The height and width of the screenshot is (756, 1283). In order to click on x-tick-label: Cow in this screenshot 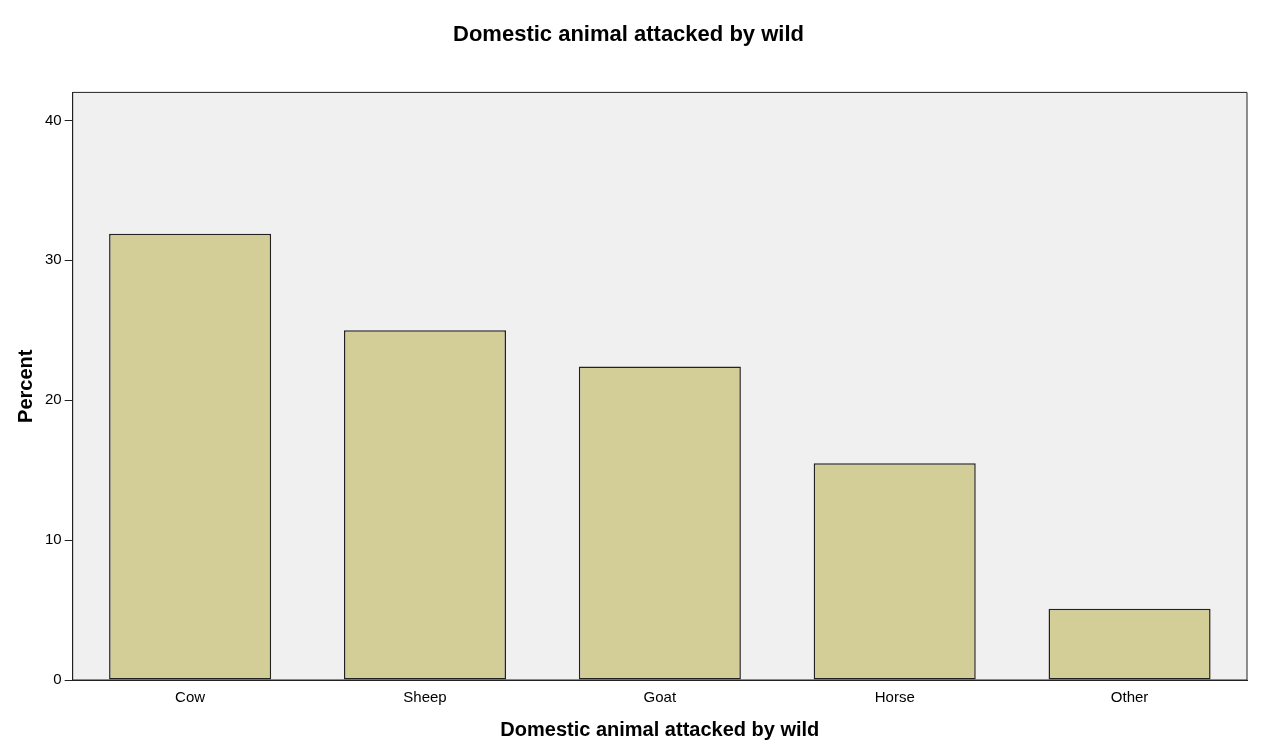, I will do `click(190, 697)`.